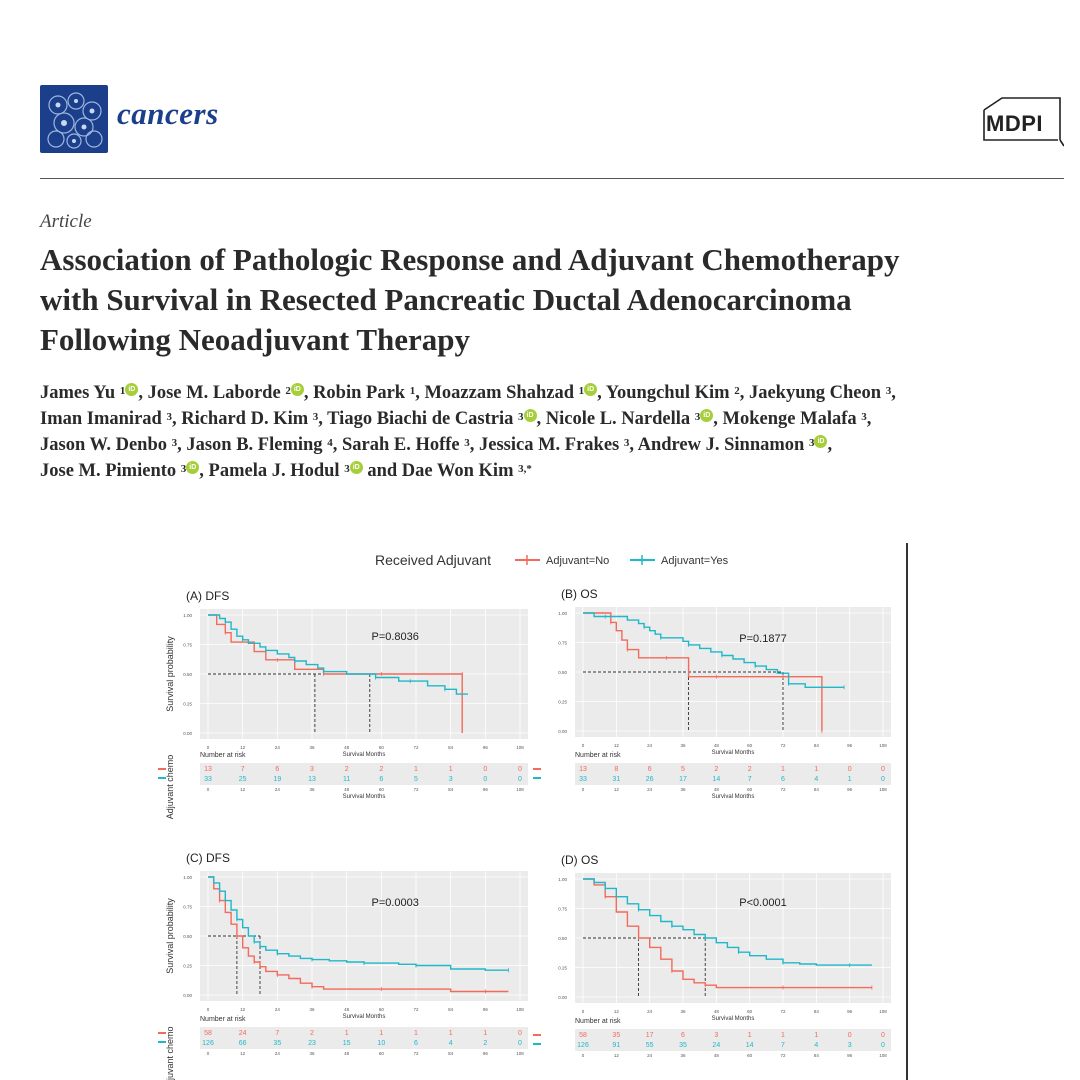 This screenshot has height=1080, width=1080. What do you see at coordinates (562, 879) in the screenshot?
I see `y-tick-label: 1.00` at bounding box center [562, 879].